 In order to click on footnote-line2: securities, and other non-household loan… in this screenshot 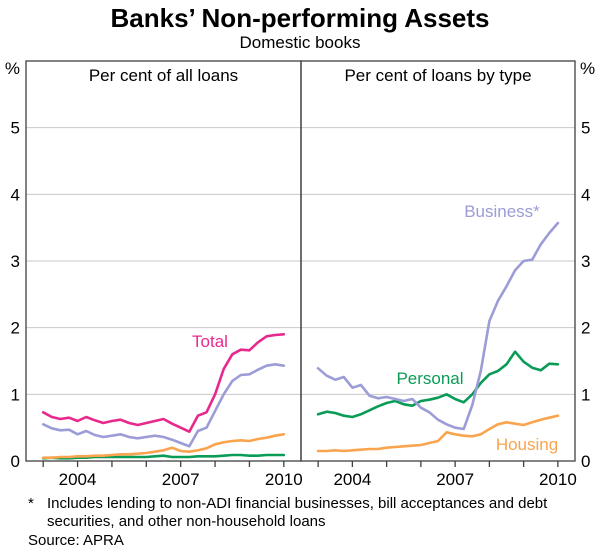, I will do `click(186, 521)`.